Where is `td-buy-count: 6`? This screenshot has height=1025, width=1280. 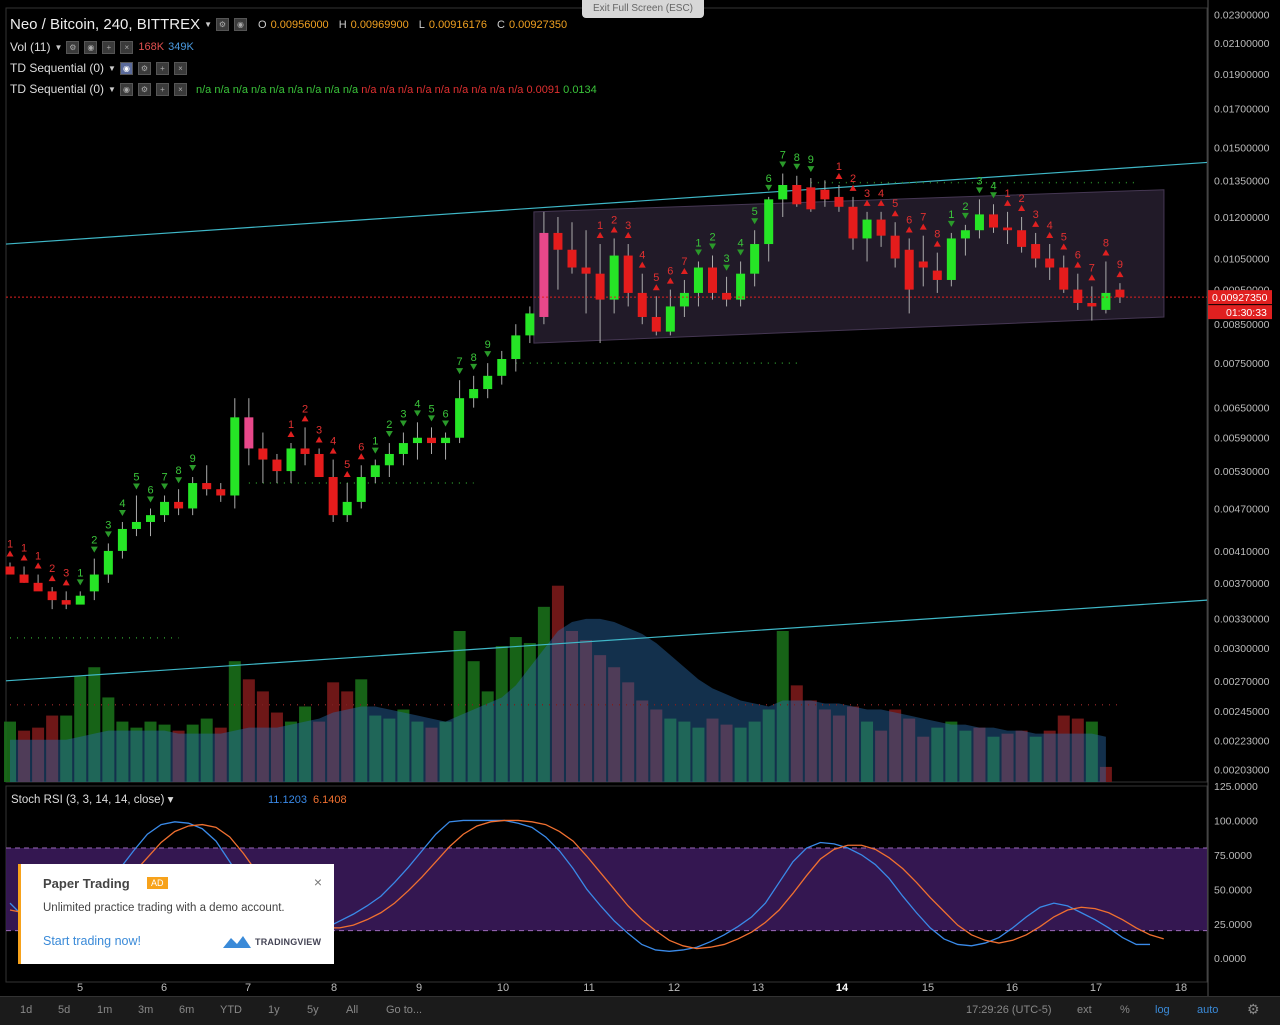 td-buy-count: 6 is located at coordinates (769, 179).